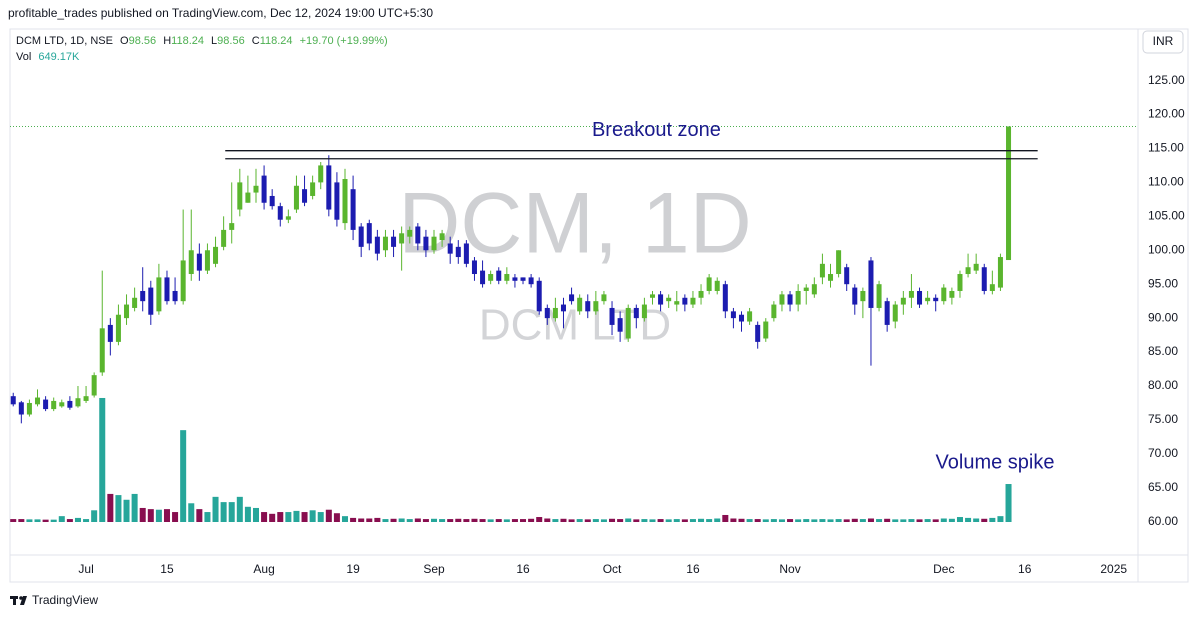 The width and height of the screenshot is (1200, 617). What do you see at coordinates (1163, 42) in the screenshot?
I see `currency-box` at bounding box center [1163, 42].